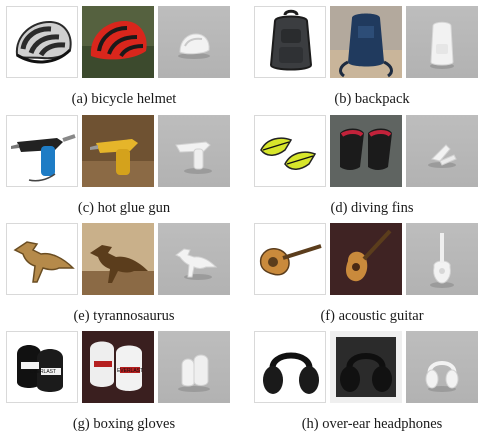 The image size is (490, 436). I want to click on diving-fins-product-image, so click(290, 151).